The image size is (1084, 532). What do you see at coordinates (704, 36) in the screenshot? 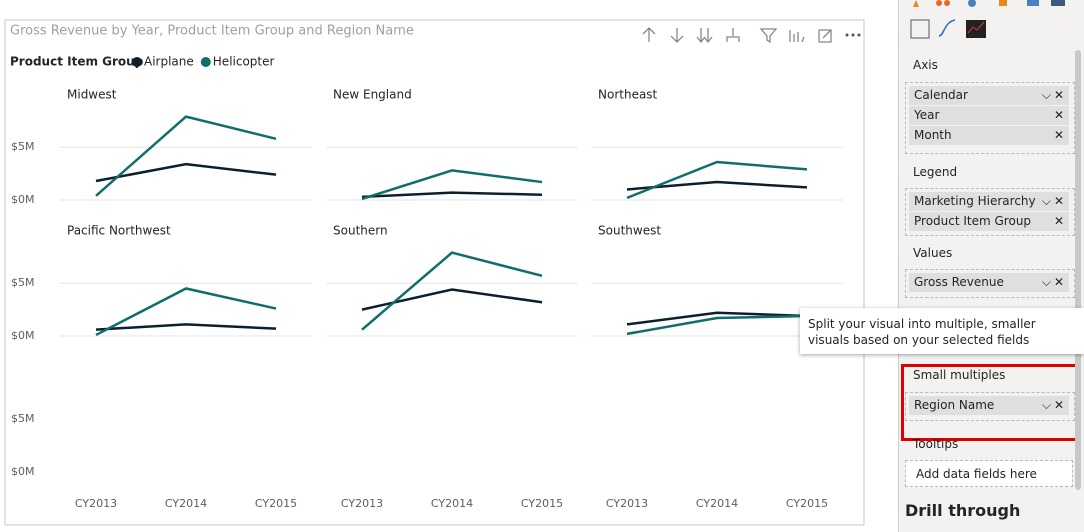
I see `next-level-icon` at bounding box center [704, 36].